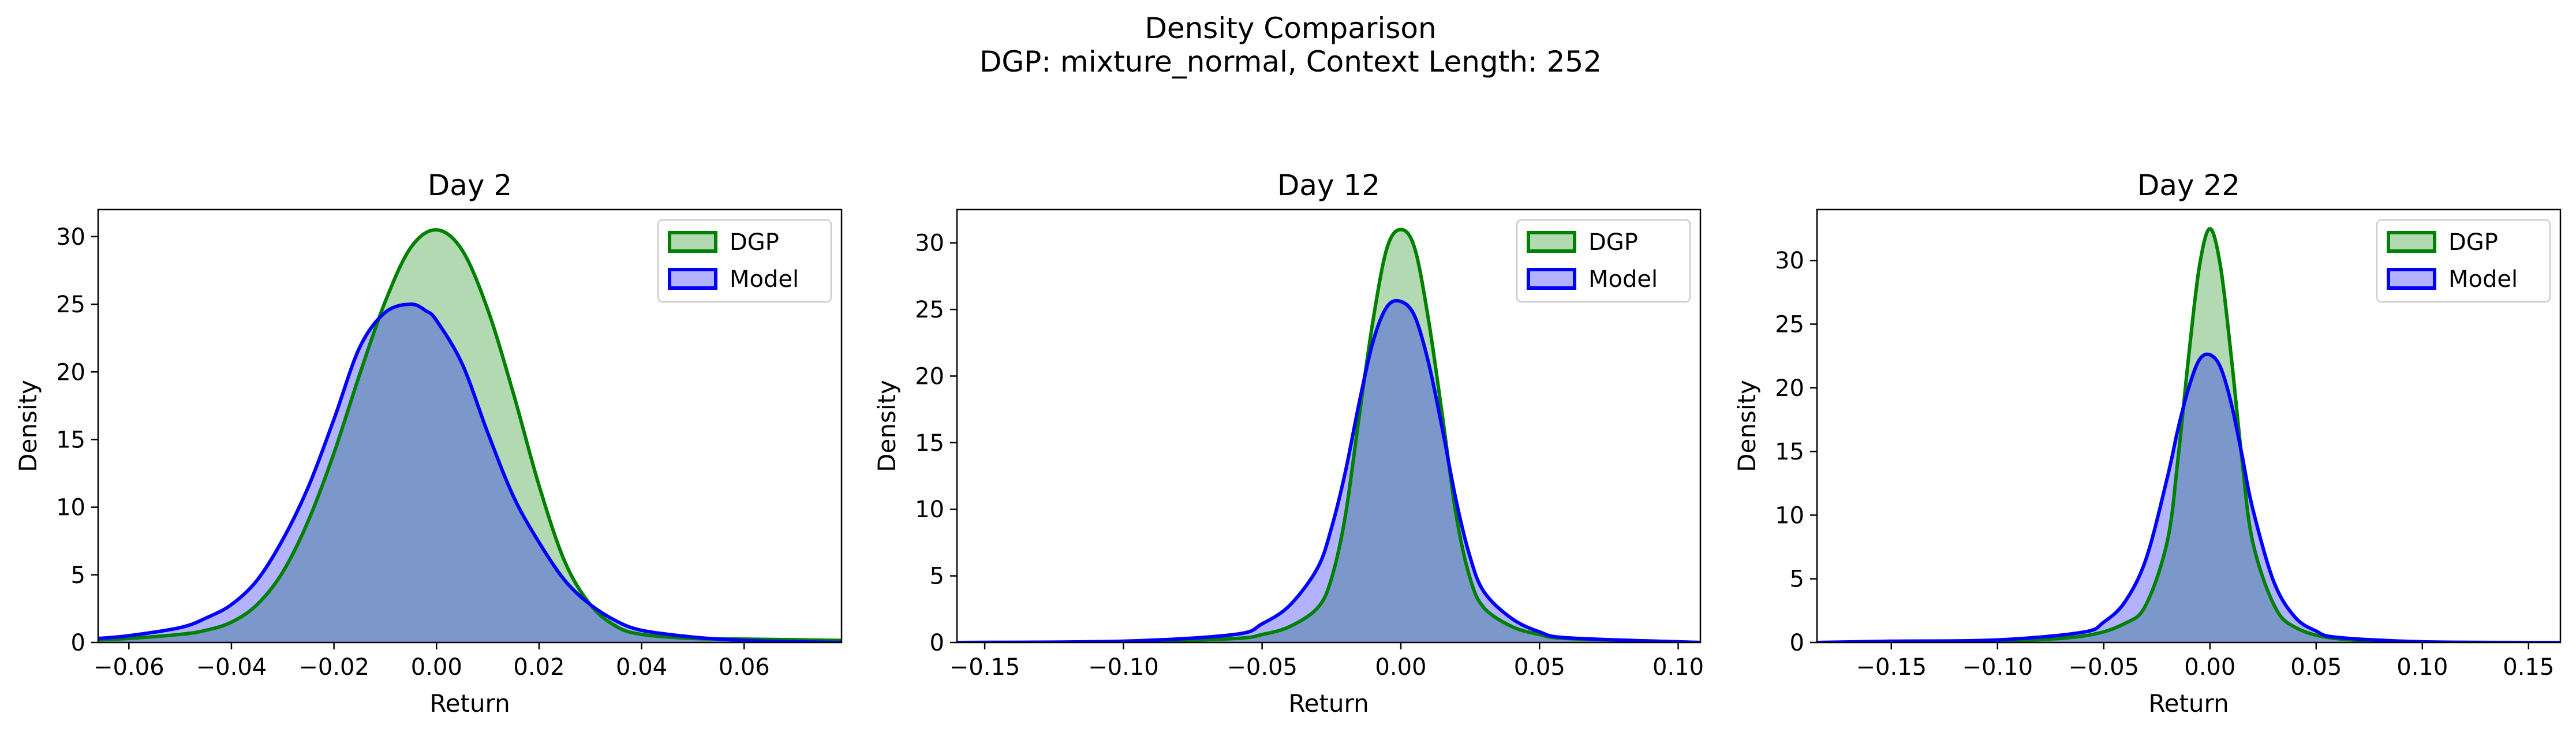  Describe the element at coordinates (744, 667) in the screenshot. I see `x-tick-label: 0.06` at that location.